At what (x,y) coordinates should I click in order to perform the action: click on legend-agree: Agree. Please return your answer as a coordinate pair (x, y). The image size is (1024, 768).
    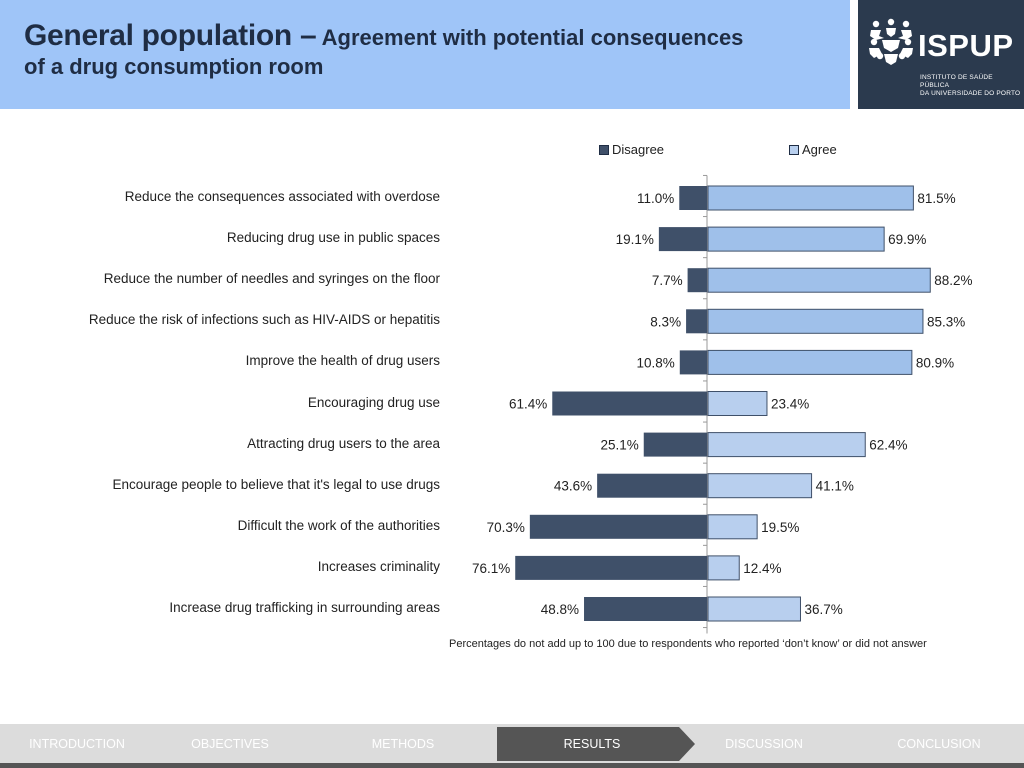
    Looking at the image, I should click on (813, 149).